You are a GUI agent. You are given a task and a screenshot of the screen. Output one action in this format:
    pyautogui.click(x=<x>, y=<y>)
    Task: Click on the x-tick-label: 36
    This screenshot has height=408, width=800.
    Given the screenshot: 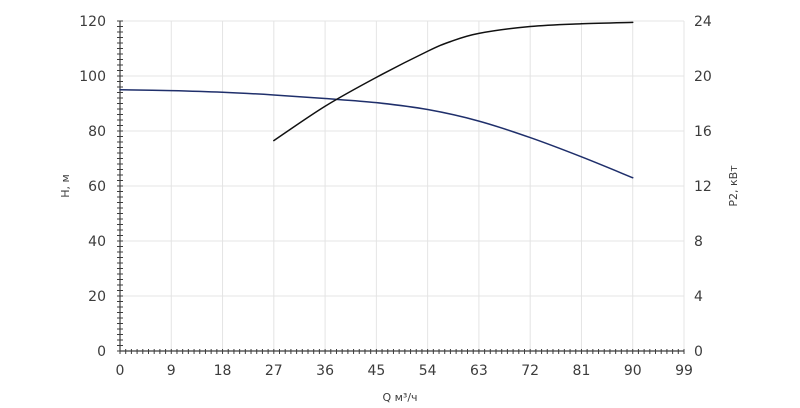 What is the action you would take?
    pyautogui.click(x=325, y=371)
    